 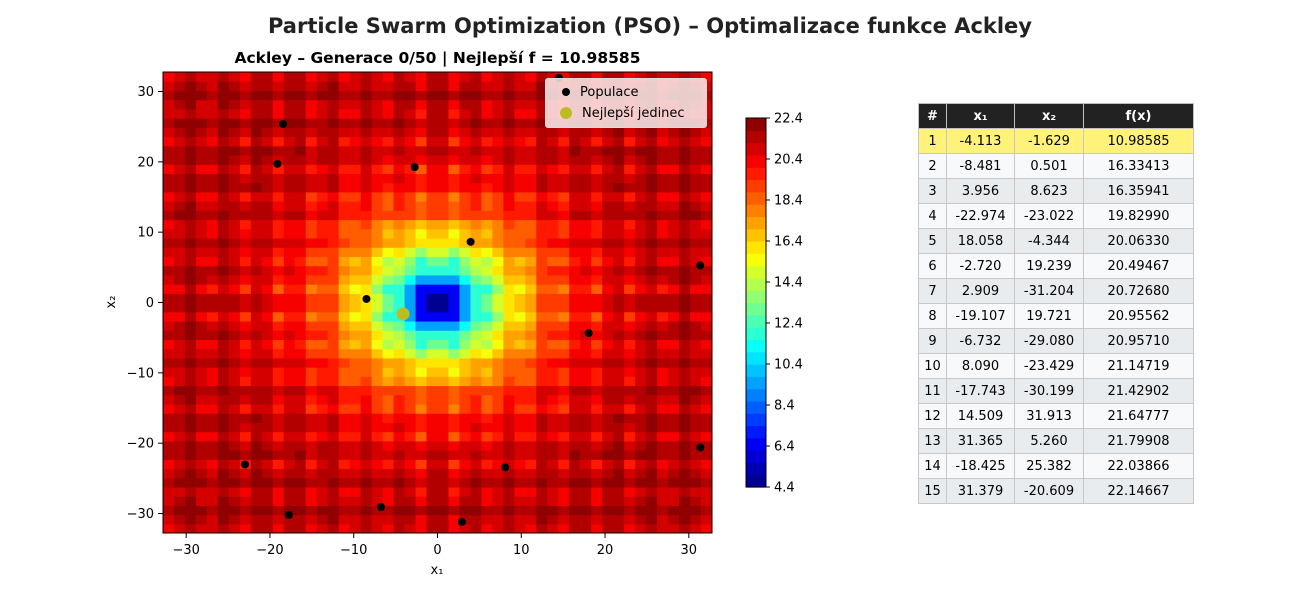 What do you see at coordinates (700, 265) in the screenshot?
I see `population-point` at bounding box center [700, 265].